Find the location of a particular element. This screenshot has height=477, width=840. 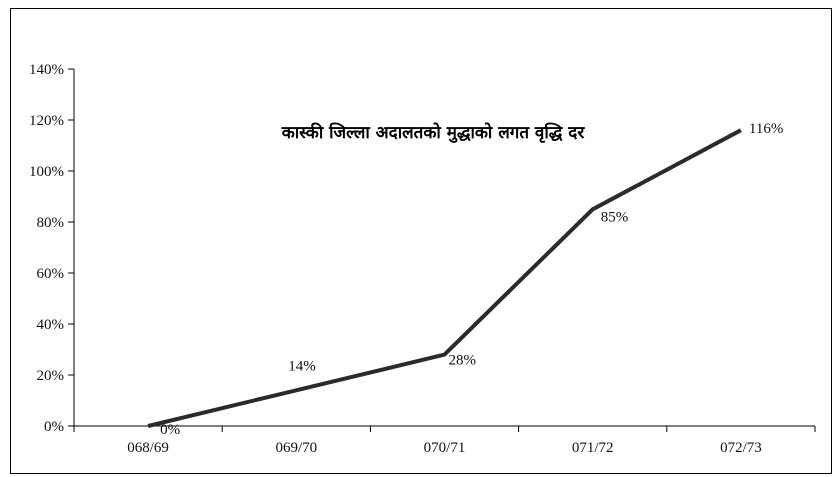

x-tick-label: 071/72 is located at coordinates (593, 448).